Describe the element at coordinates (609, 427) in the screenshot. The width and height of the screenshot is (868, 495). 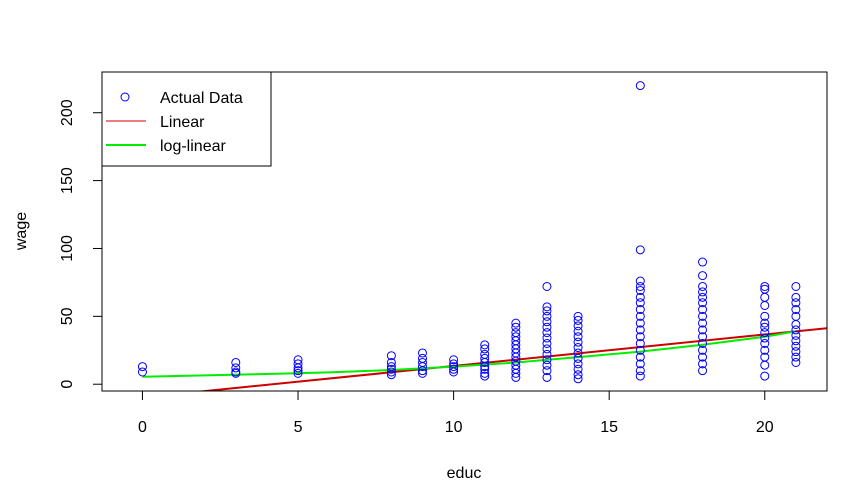
I see `x-tick-label: 15` at that location.